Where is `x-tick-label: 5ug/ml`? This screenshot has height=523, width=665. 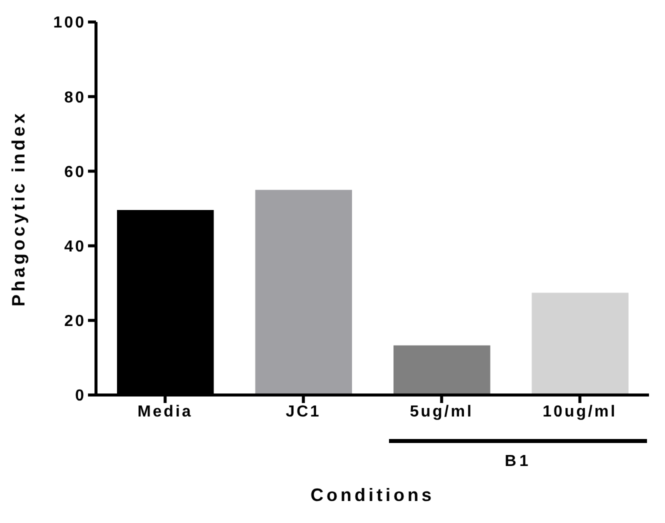 x-tick-label: 5ug/ml is located at coordinates (442, 411).